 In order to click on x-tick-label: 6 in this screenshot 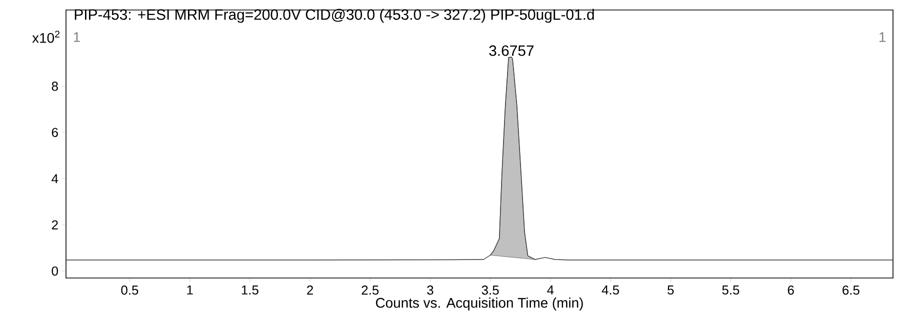, I will do `click(791, 290)`.